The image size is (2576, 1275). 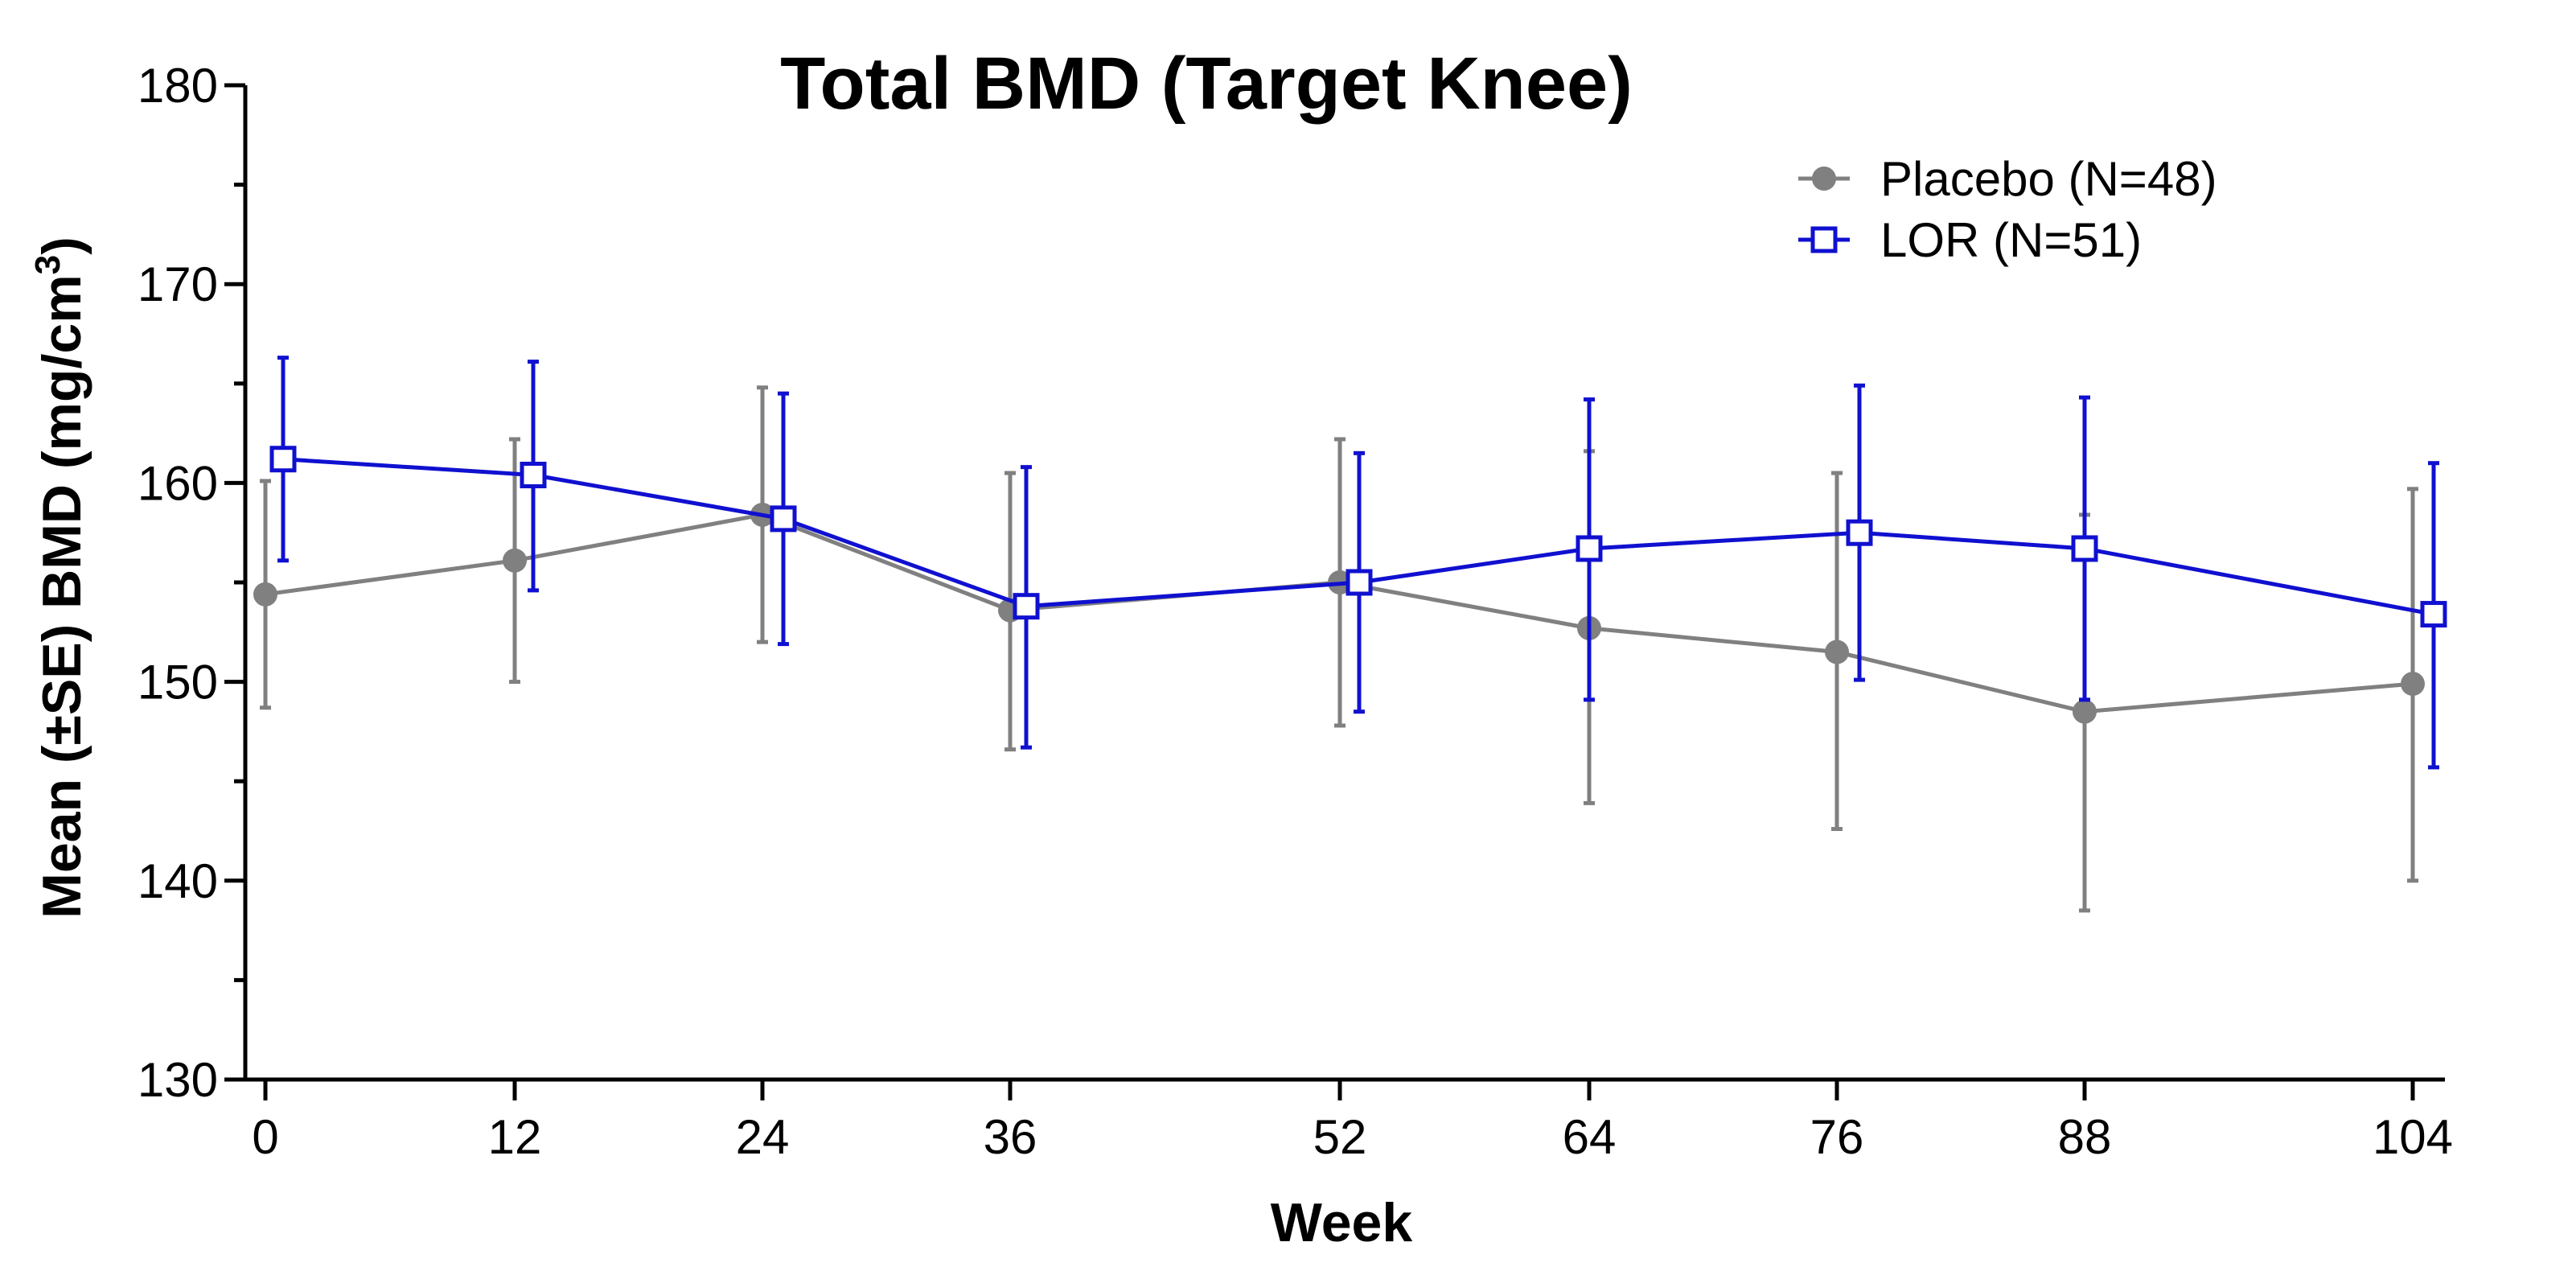 I want to click on y-axis-label: Mean (±SE) BMD (mg/cm3), so click(x=60, y=577).